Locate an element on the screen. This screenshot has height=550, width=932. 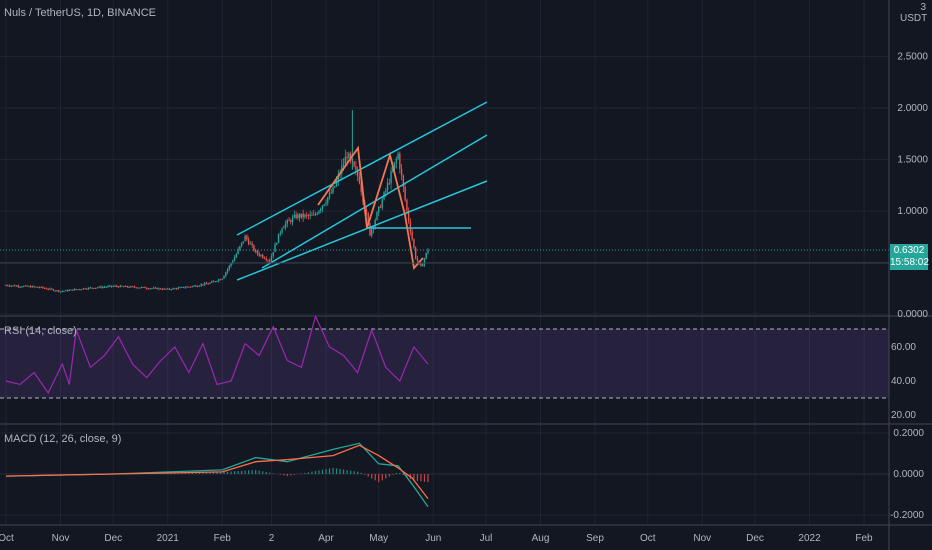
axis-unit-label: USDT is located at coordinates (914, 18).